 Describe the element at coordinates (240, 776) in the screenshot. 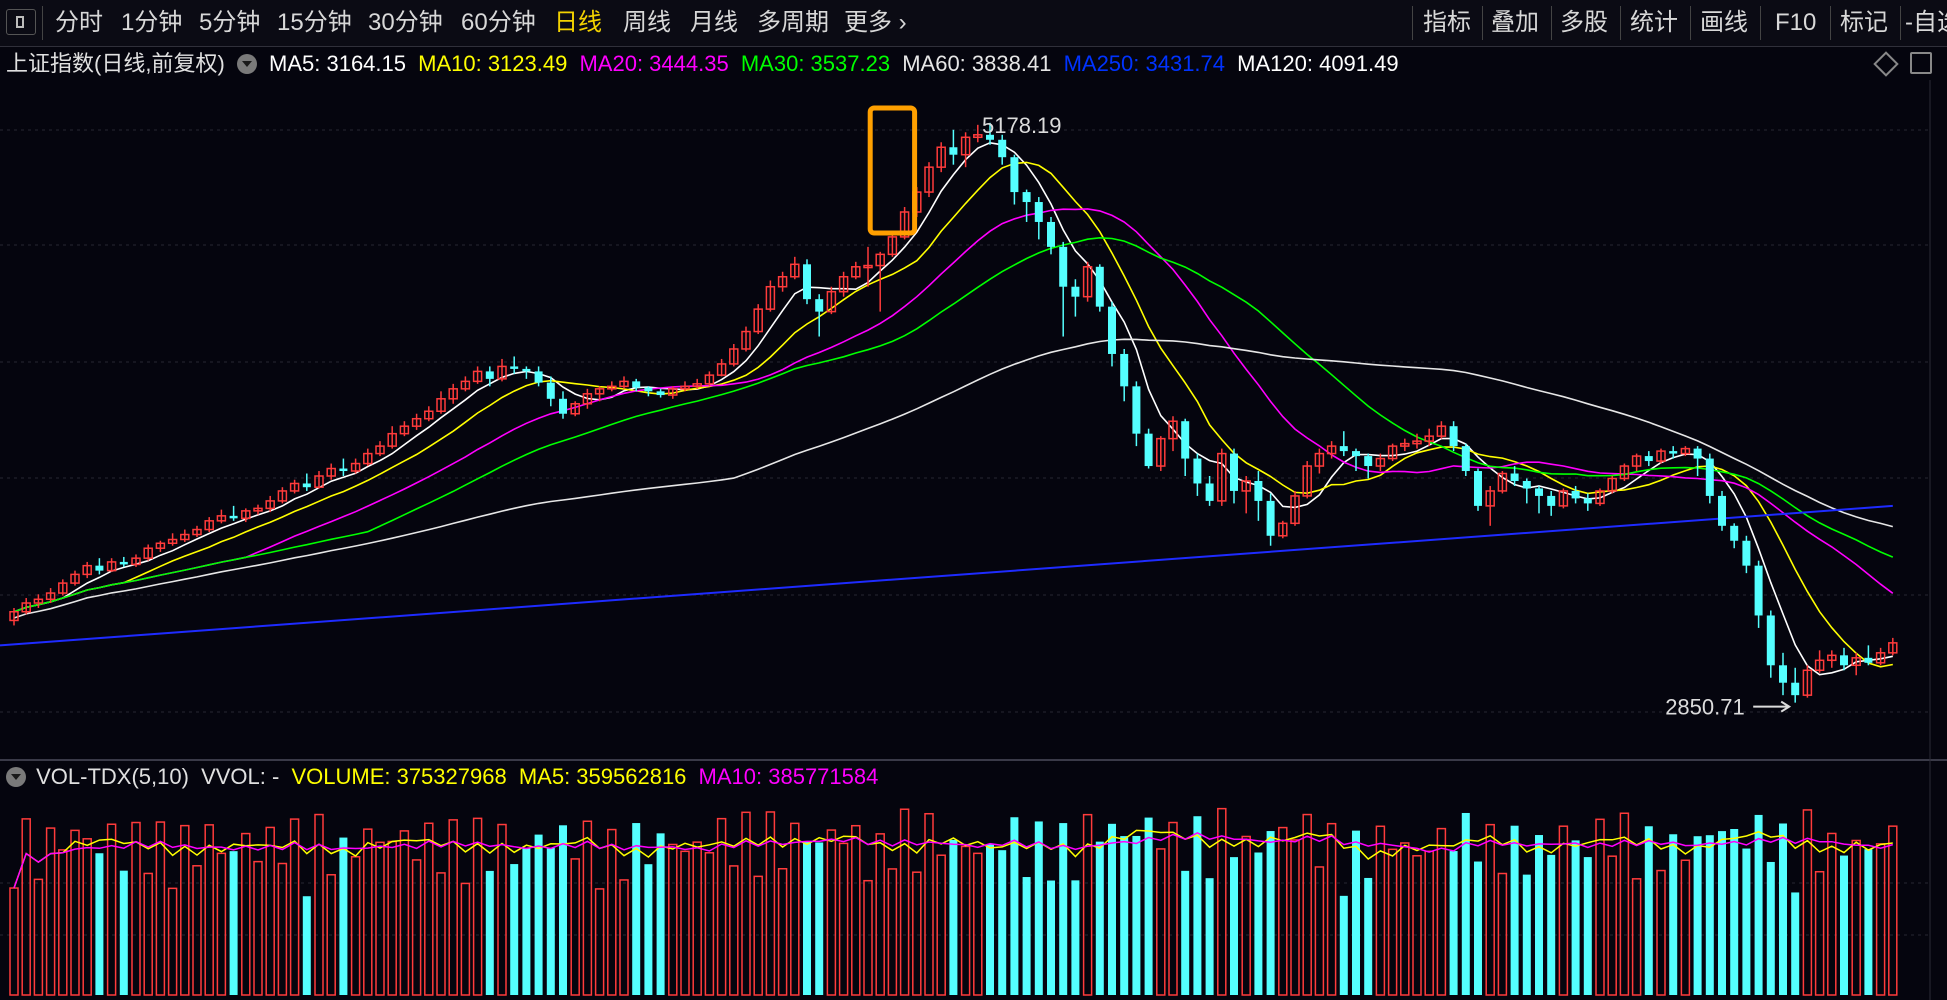

I see `vvol-label: VVOL: -` at that location.